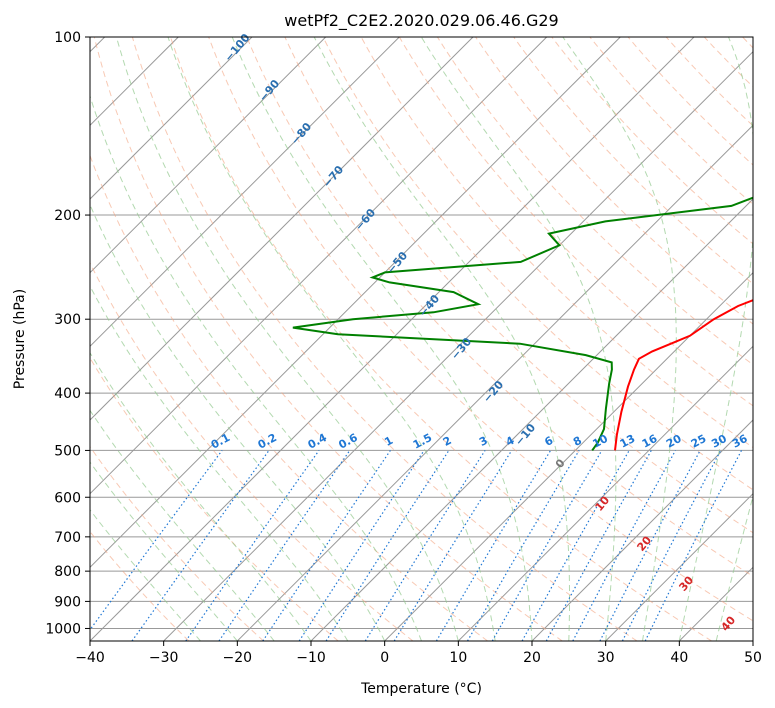  I want to click on dry-adiabat-label: −10, so click(525, 434).